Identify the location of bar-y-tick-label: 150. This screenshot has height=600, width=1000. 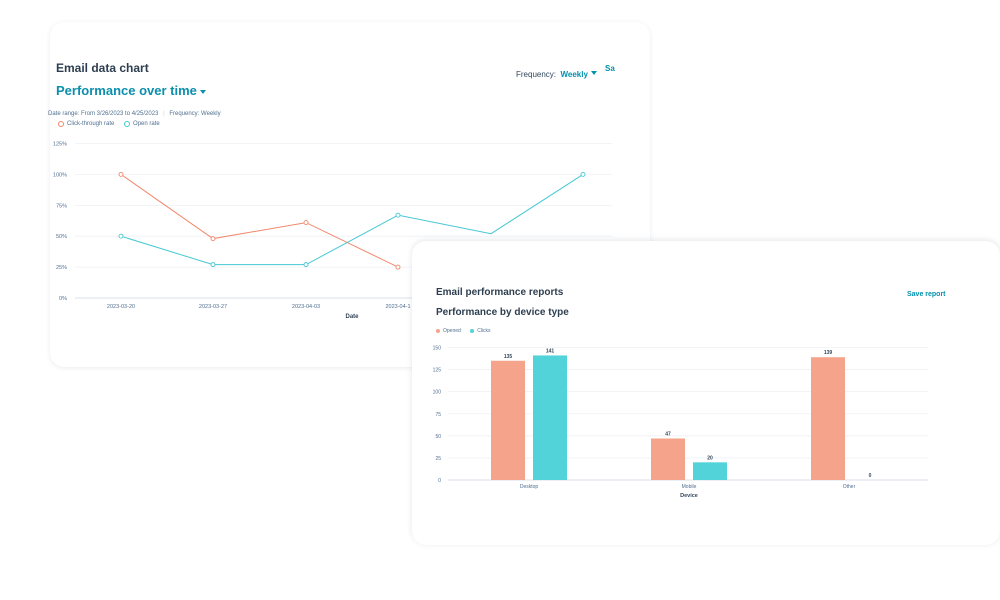
(437, 349).